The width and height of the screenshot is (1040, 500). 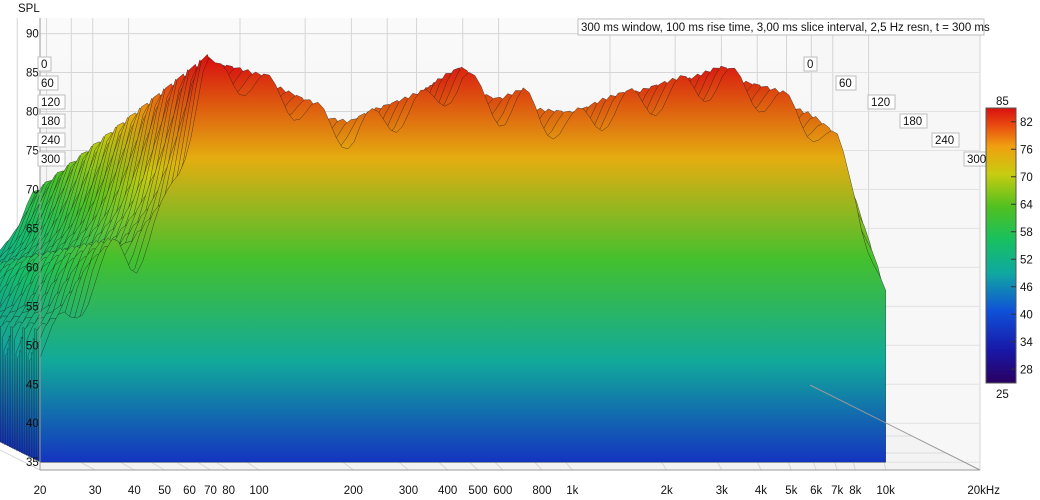 I want to click on x-tick-label: 500, so click(x=477, y=491).